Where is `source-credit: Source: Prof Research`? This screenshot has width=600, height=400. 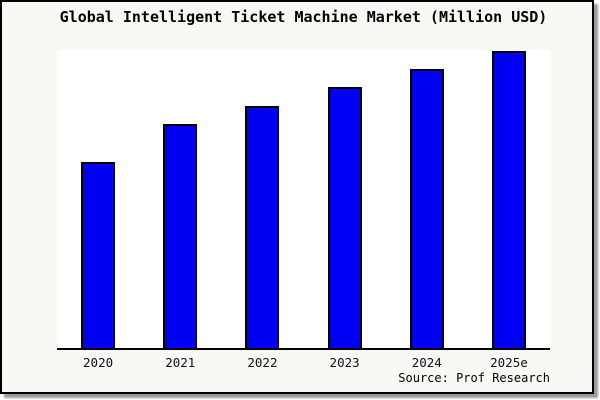 source-credit: Source: Prof Research is located at coordinates (474, 378).